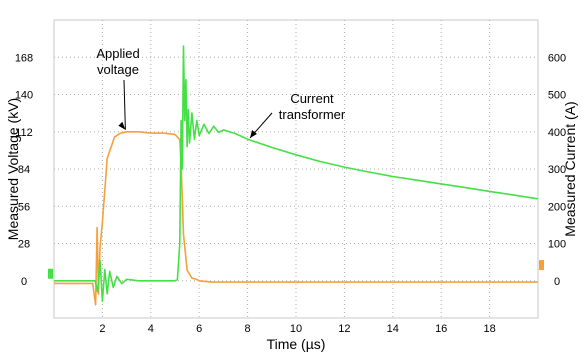 This screenshot has height=356, width=582. Describe the element at coordinates (557, 245) in the screenshot. I see `y-right-tick-label: 100` at that location.